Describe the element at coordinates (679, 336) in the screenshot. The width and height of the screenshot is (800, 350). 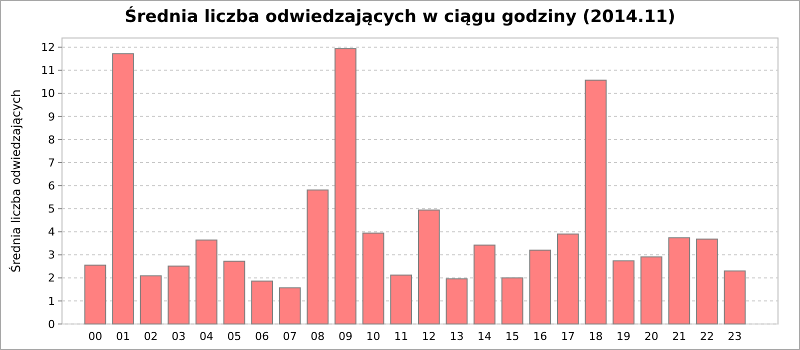
I see `x-tick-label: 21` at that location.